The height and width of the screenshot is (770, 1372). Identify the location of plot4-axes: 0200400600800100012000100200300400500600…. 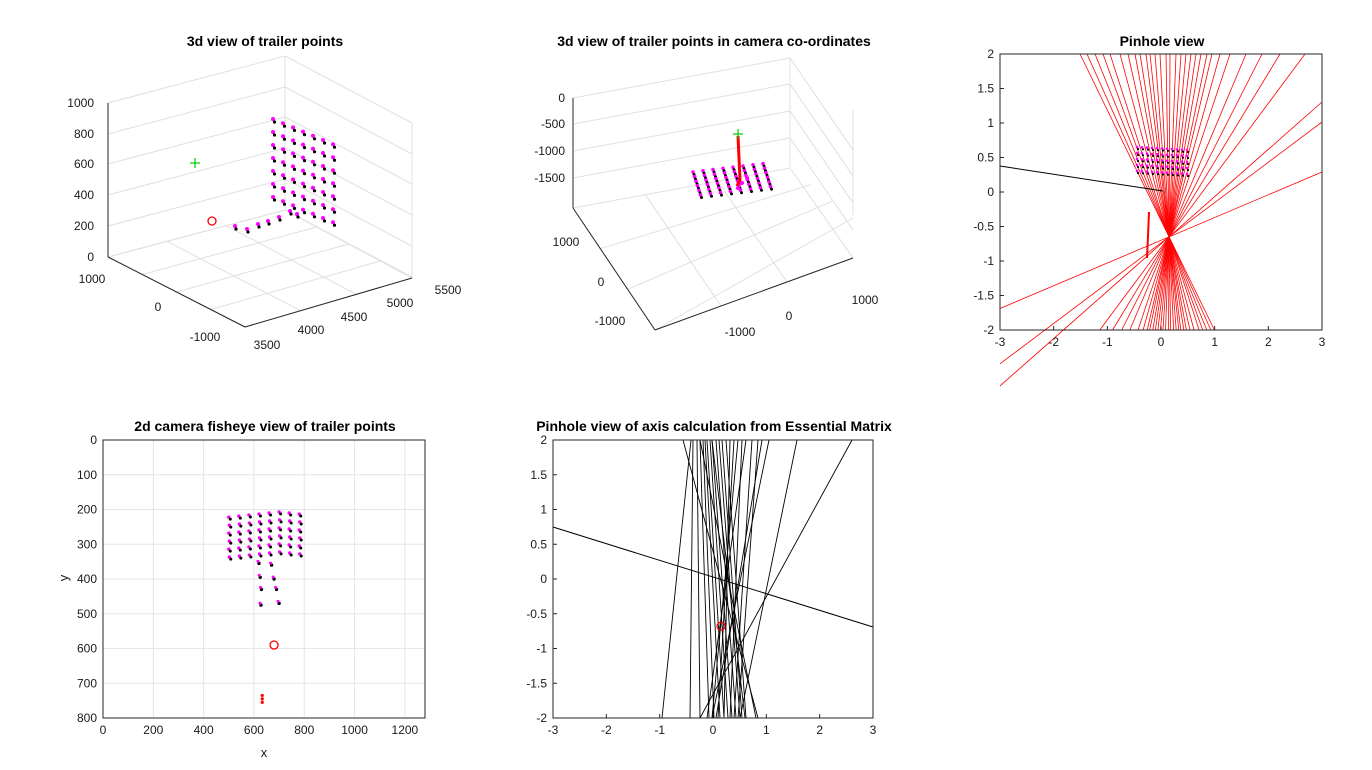
(251, 585).